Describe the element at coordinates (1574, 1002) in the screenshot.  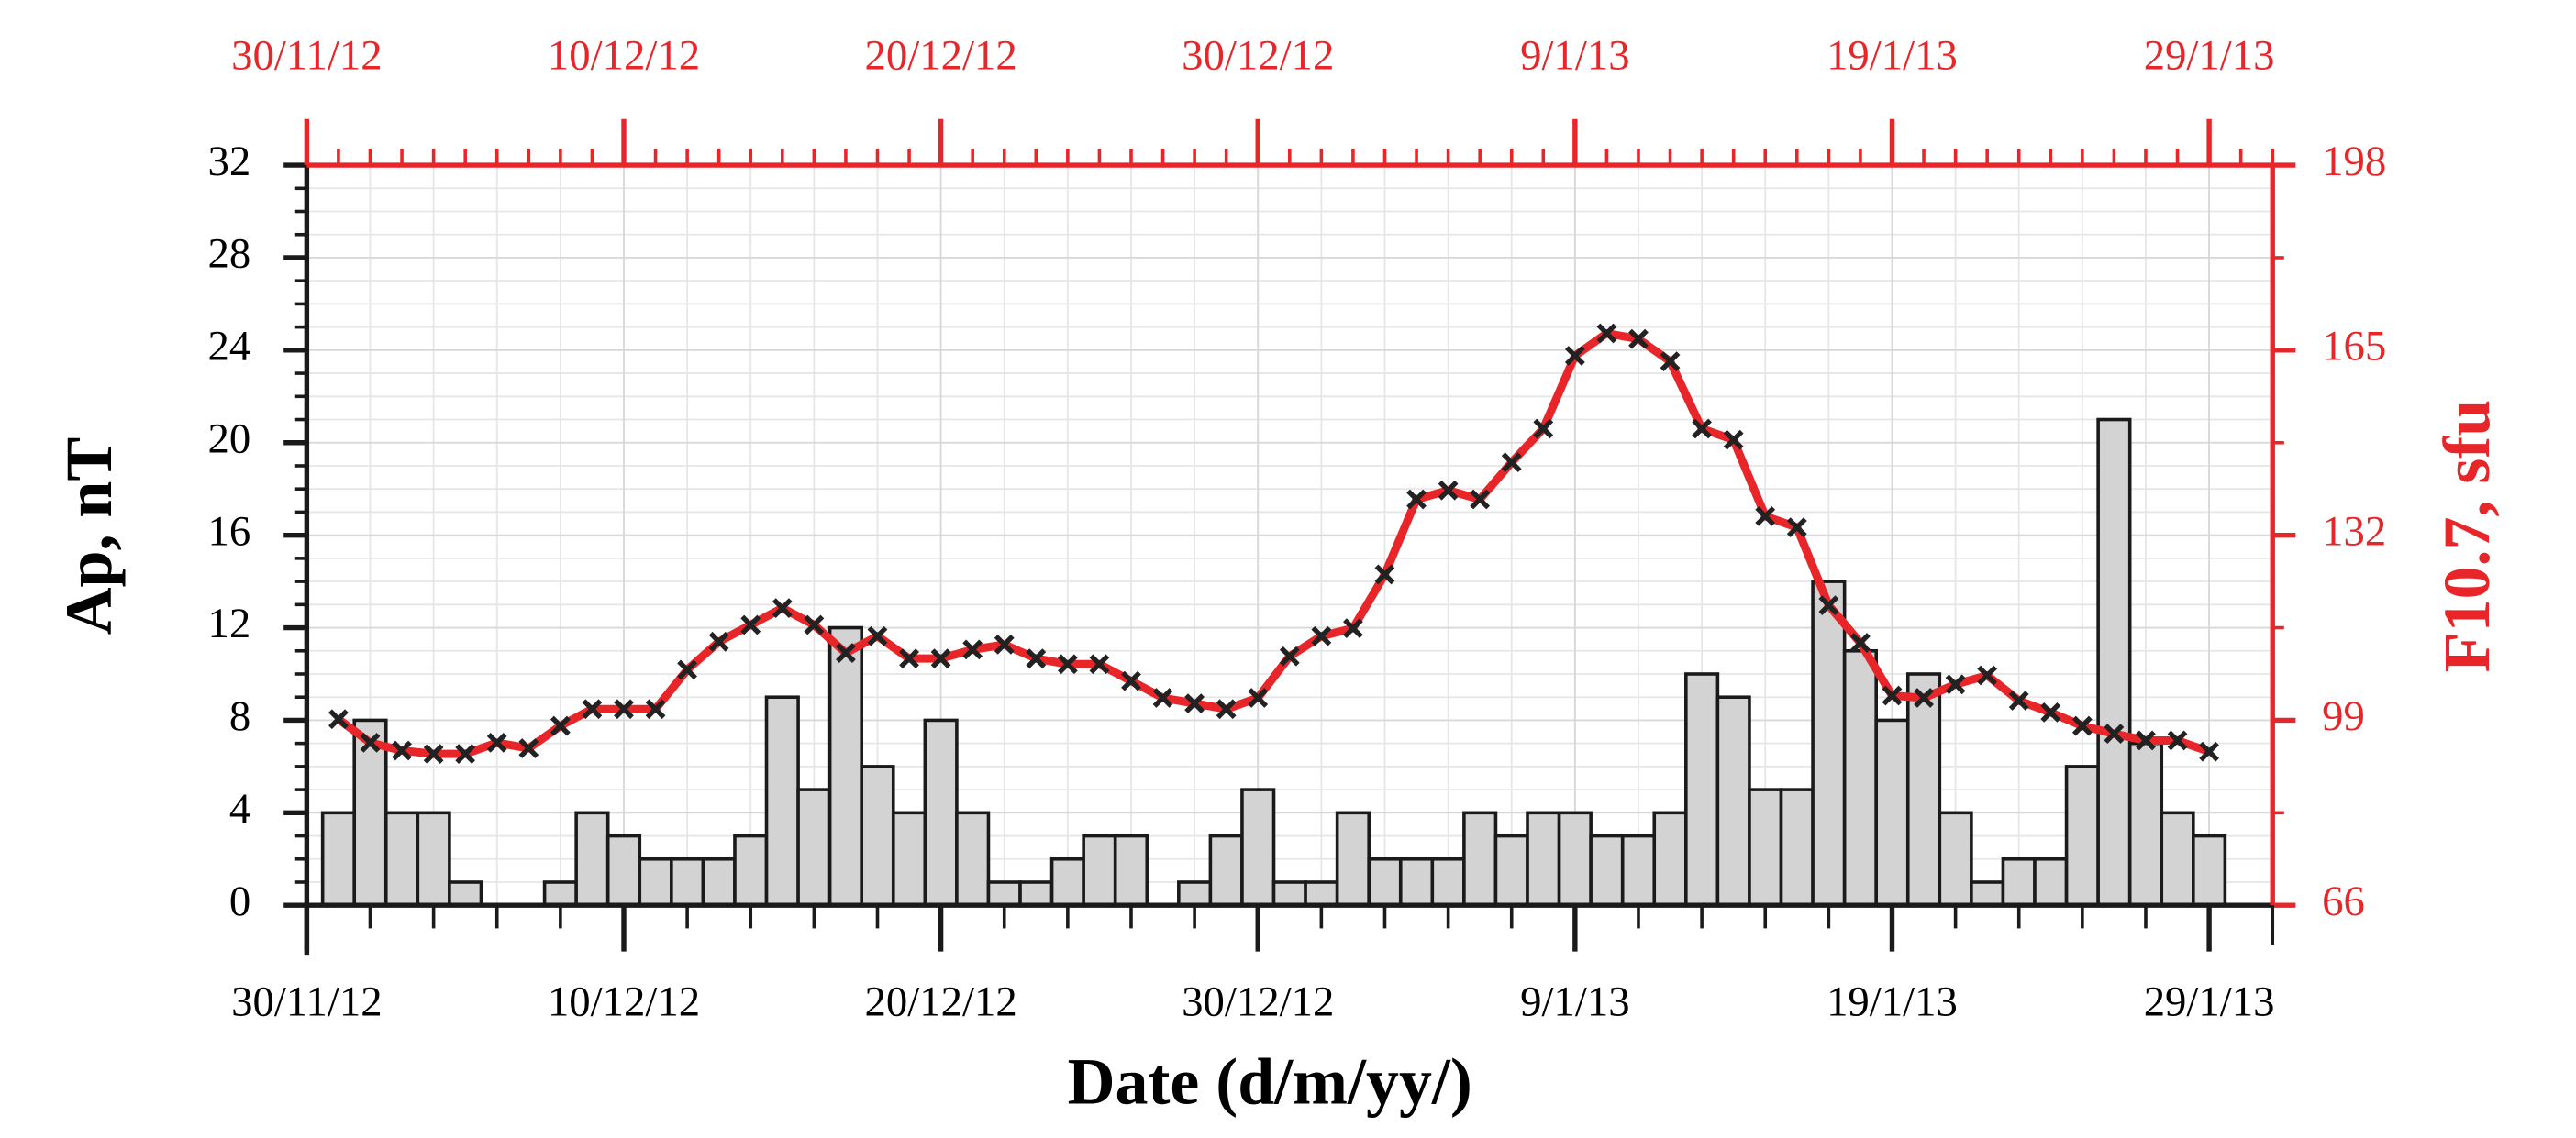
I see `x-tick-label: 9/1/13` at that location.